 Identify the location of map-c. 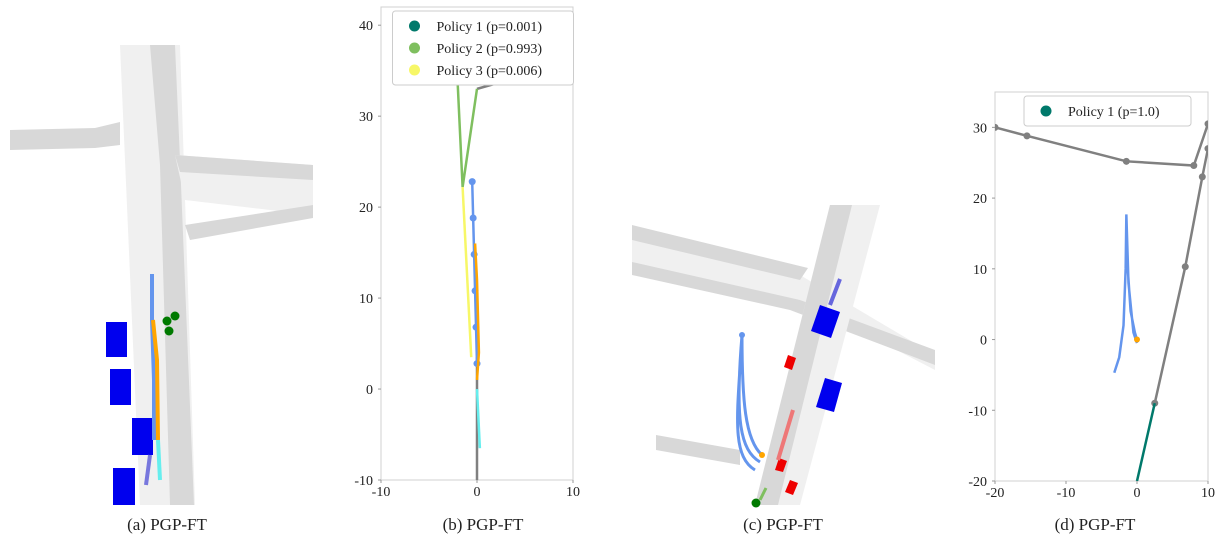
(783, 356).